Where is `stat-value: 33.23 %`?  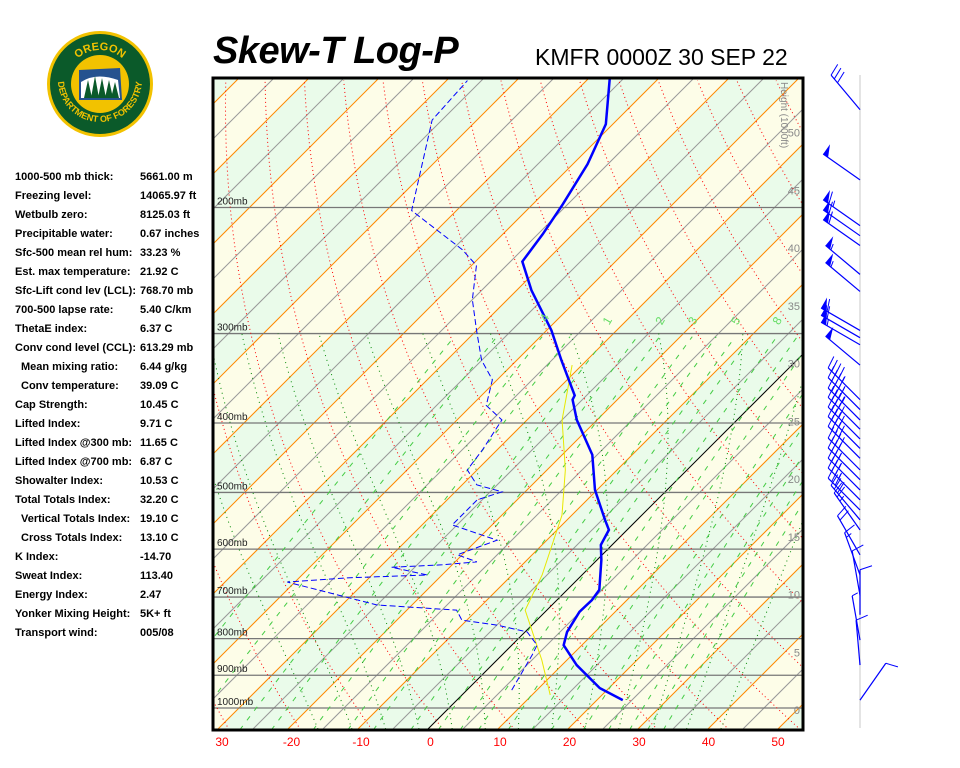
stat-value: 33.23 % is located at coordinates (160, 253).